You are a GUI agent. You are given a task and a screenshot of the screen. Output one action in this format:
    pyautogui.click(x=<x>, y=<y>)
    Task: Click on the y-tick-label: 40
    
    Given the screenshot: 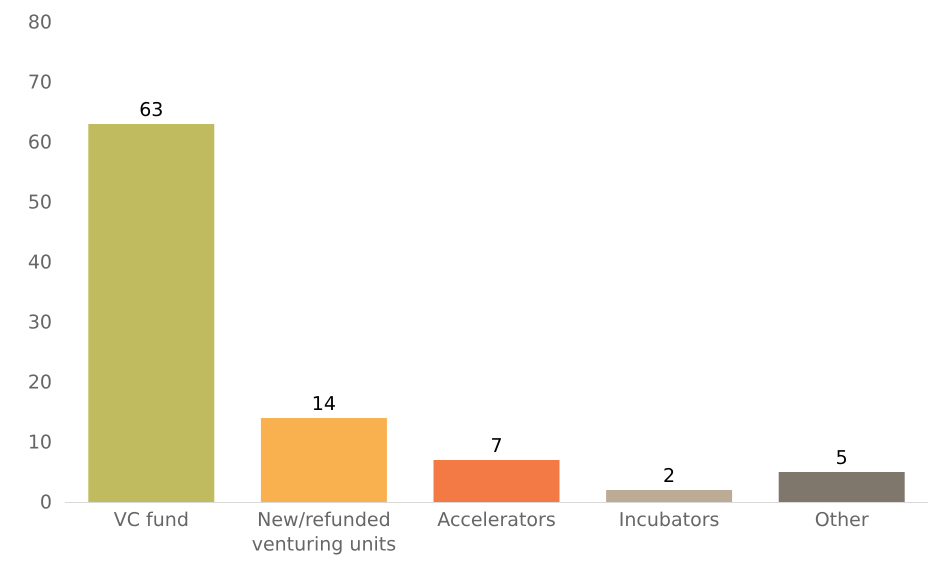 What is the action you would take?
    pyautogui.click(x=40, y=263)
    